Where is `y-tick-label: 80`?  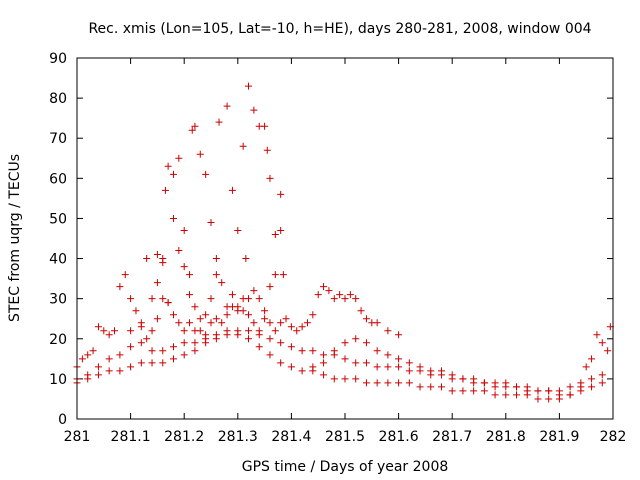 y-tick-label: 80 is located at coordinates (58, 99).